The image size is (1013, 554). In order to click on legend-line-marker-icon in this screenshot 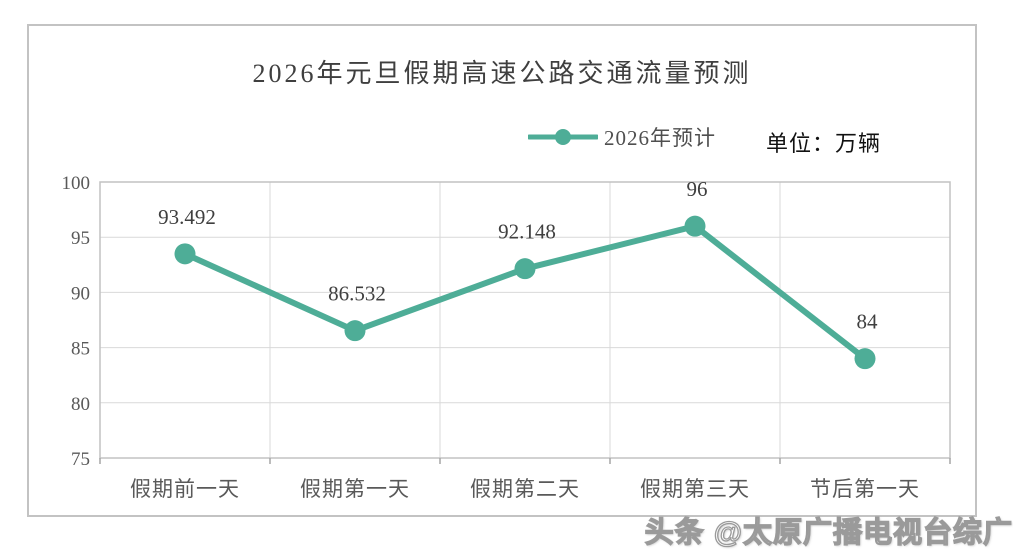, I will do `click(563, 137)`.